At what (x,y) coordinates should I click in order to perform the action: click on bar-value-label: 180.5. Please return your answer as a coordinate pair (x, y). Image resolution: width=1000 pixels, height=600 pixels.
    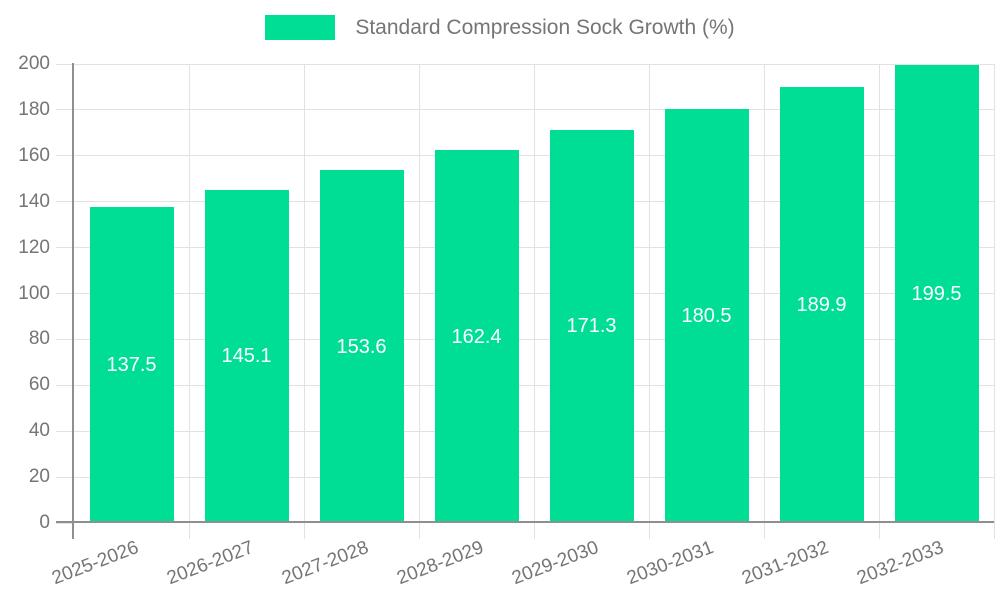
    Looking at the image, I should click on (706, 315).